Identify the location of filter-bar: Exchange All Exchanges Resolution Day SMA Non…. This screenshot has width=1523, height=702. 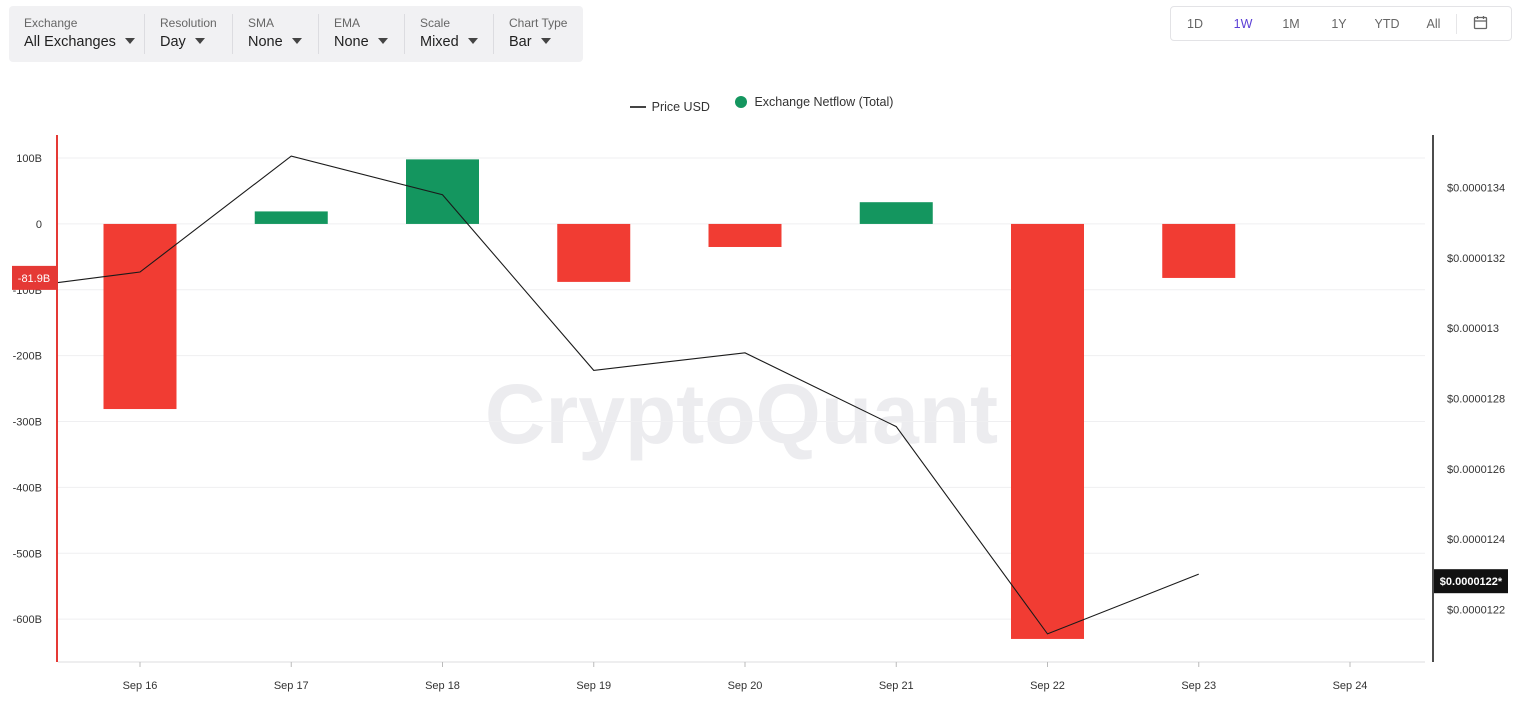
(296, 34).